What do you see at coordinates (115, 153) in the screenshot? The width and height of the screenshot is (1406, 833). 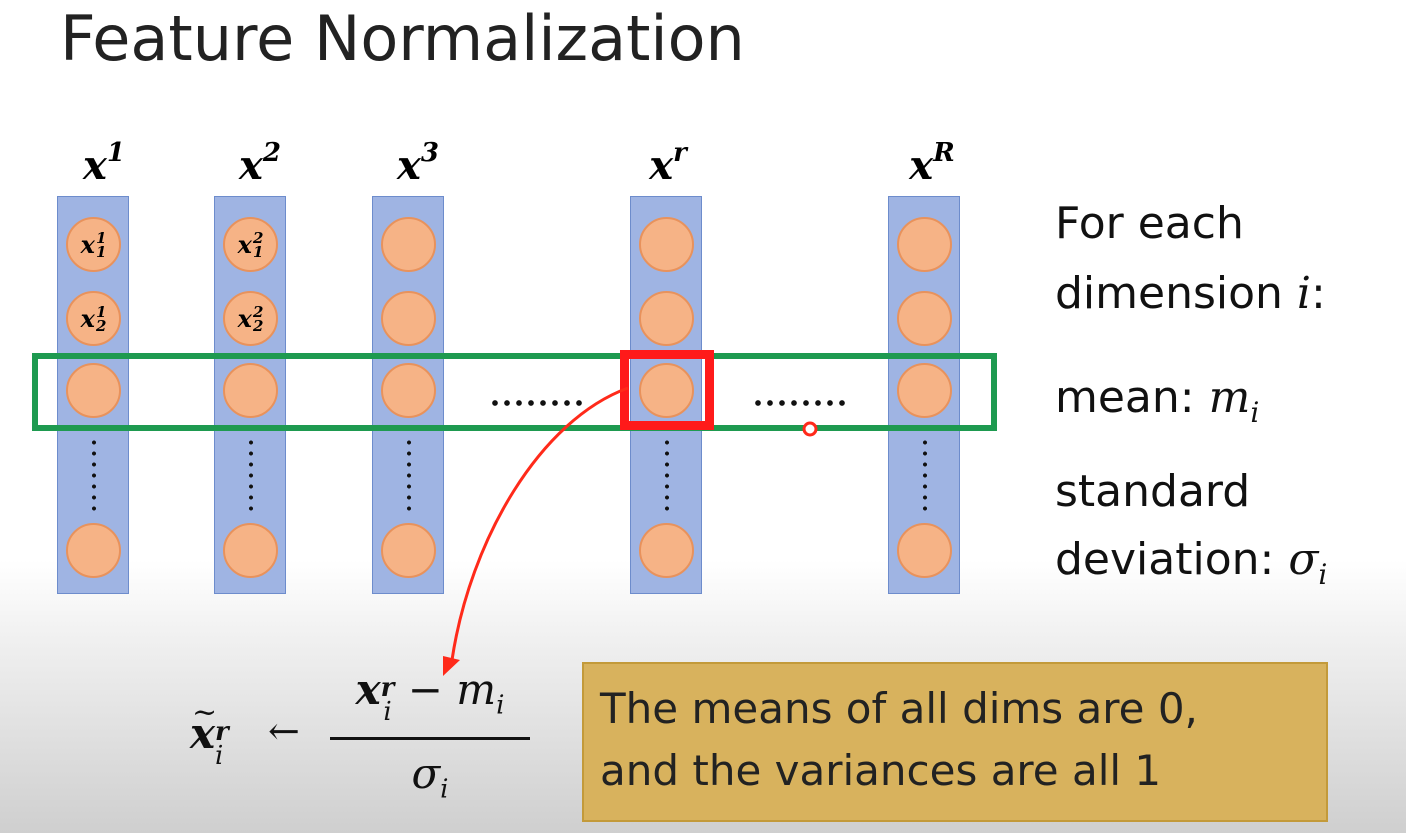 I see `column-header-sup: 1` at bounding box center [115, 153].